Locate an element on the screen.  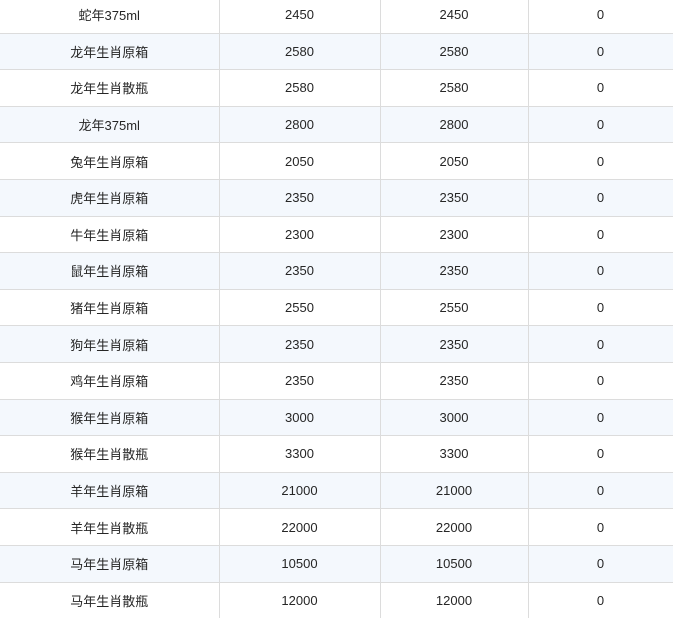
product-name-cell: 牛年生肖原箱 is located at coordinates (110, 234).